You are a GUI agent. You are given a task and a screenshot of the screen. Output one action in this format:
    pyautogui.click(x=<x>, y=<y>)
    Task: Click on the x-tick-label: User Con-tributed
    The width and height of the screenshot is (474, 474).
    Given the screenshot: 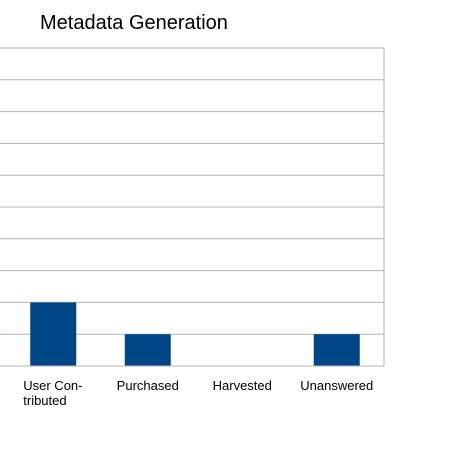 What is the action you would take?
    pyautogui.click(x=52, y=393)
    